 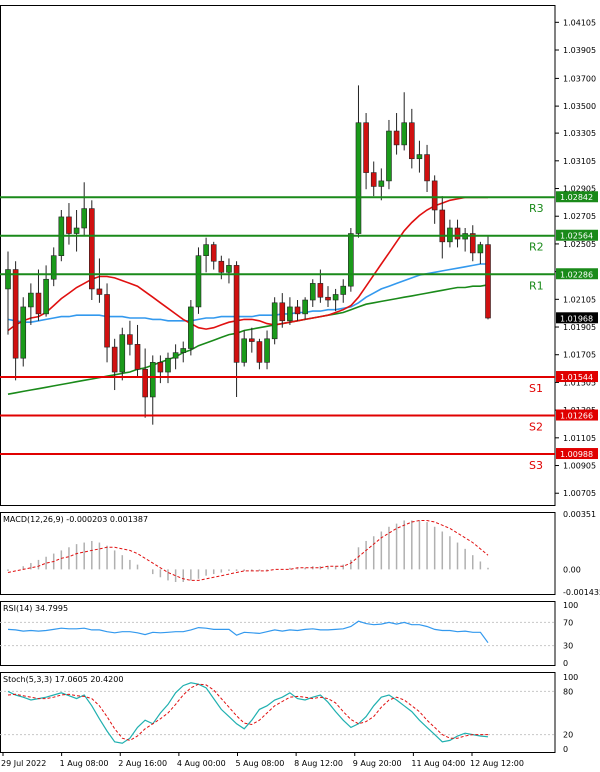 I want to click on level-tag-text-r1: 1.02286, so click(x=576, y=274).